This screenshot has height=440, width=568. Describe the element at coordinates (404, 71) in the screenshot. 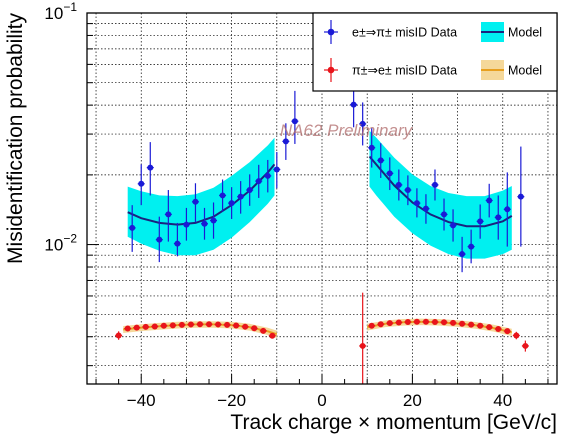

I see `legend-label-data: π±⇒e± misID Data` at that location.